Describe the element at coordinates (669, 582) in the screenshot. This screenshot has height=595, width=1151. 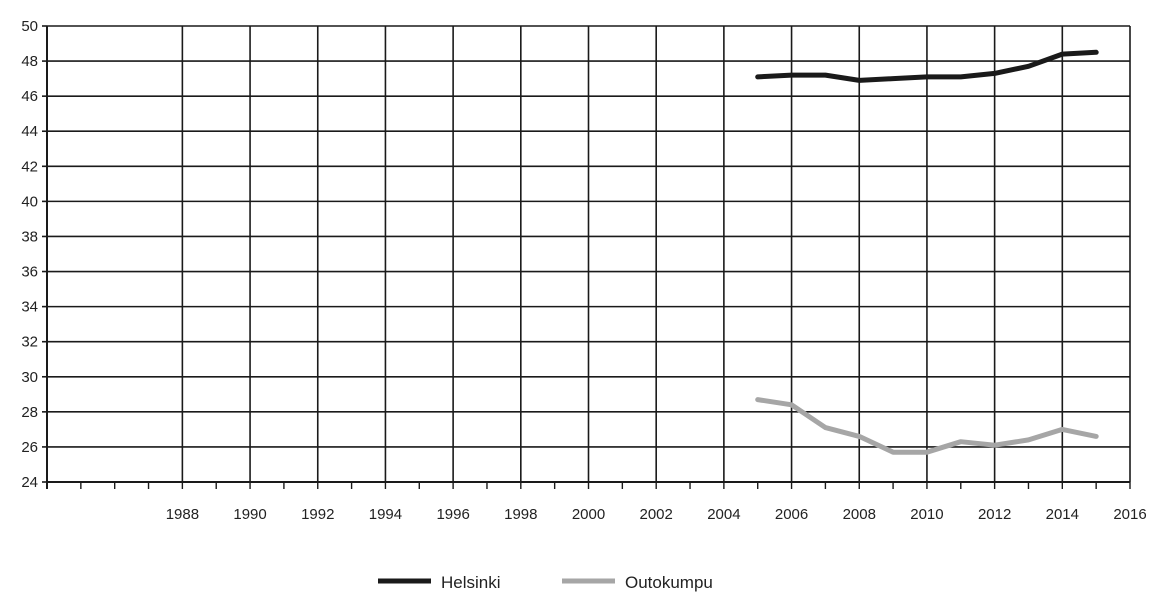
I see `legend-label-outokumpu: Outokumpu` at that location.